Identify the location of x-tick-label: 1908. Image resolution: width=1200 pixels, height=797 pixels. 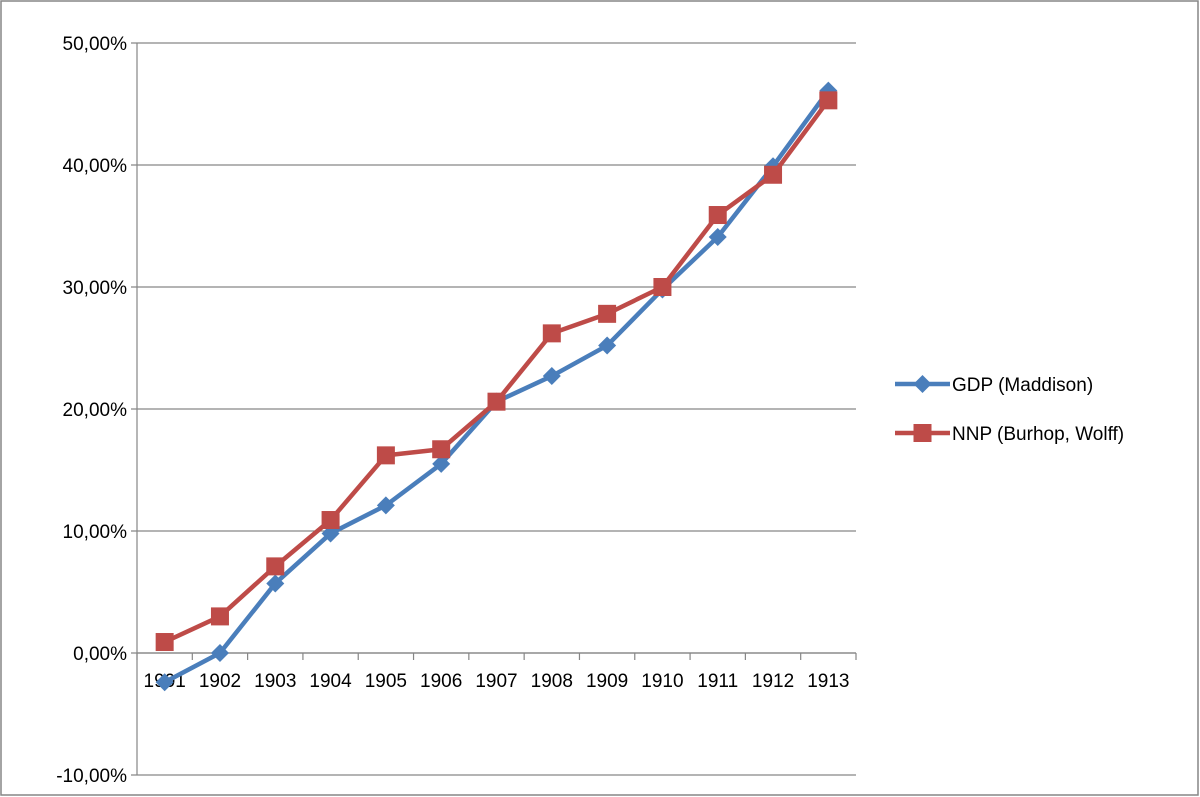
(552, 681).